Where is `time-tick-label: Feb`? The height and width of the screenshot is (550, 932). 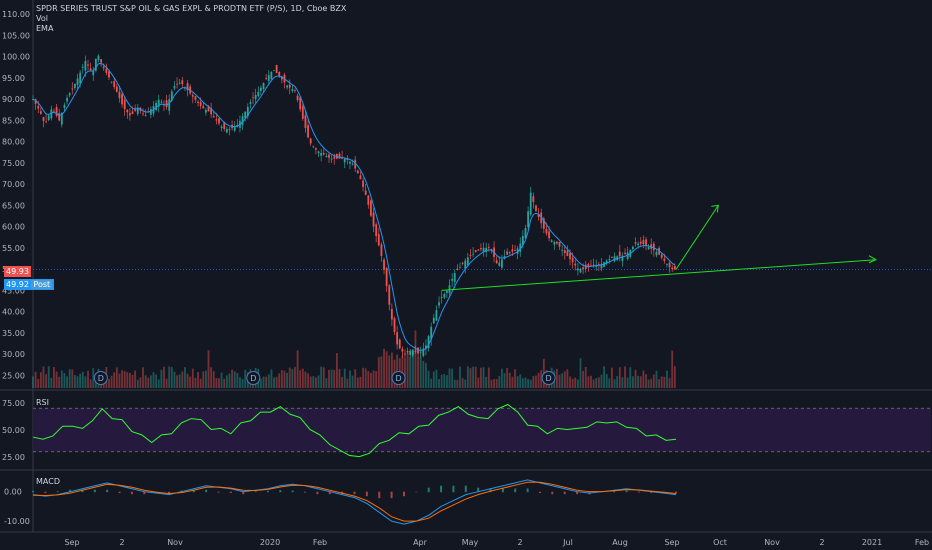 time-tick-label: Feb is located at coordinates (320, 542).